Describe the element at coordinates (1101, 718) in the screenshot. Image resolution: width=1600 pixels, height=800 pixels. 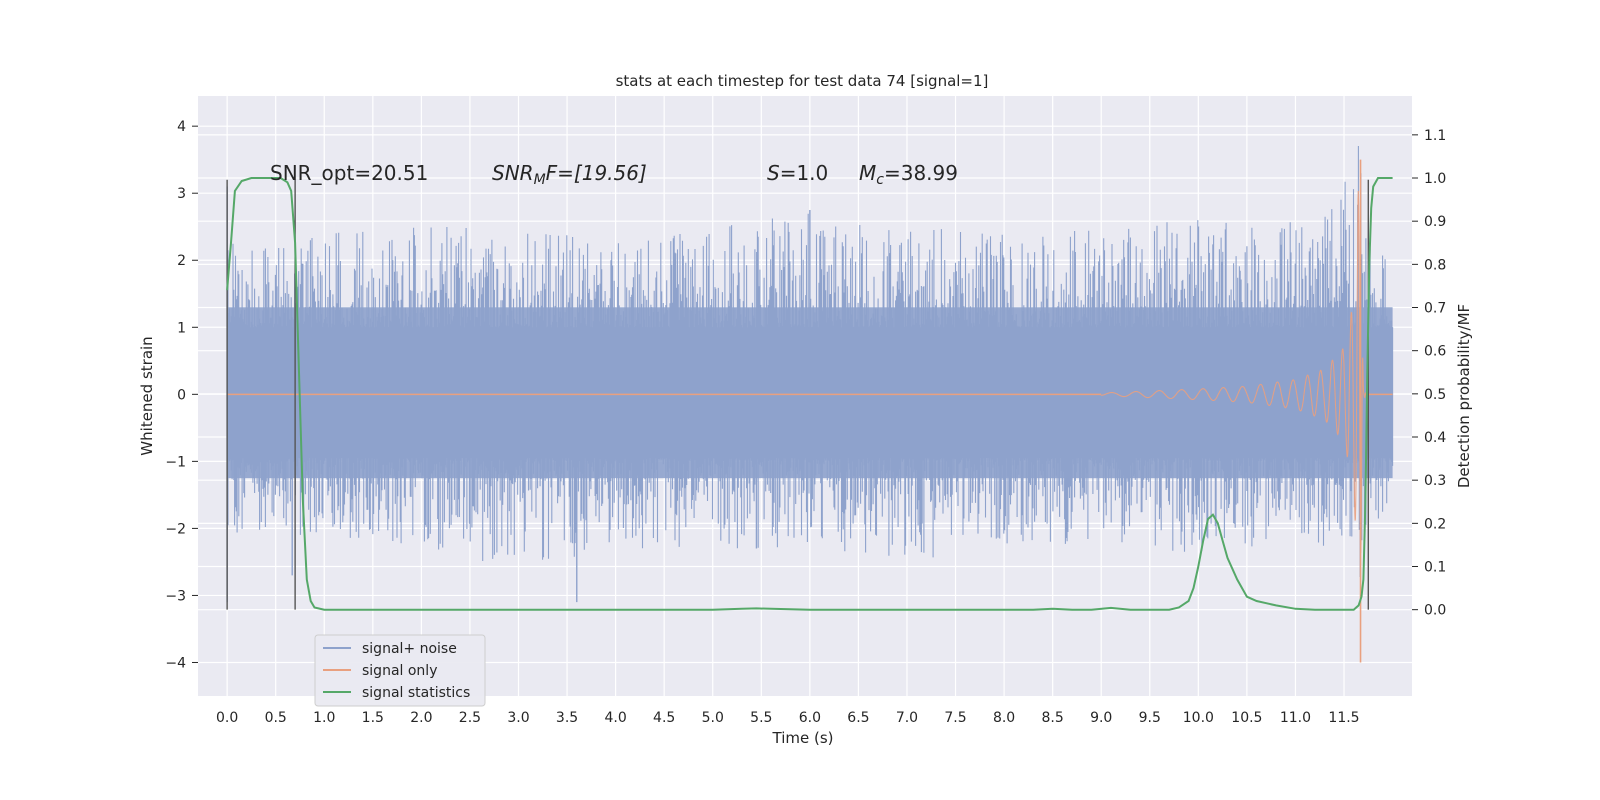
I see `x-tick-label: 9.0` at that location.